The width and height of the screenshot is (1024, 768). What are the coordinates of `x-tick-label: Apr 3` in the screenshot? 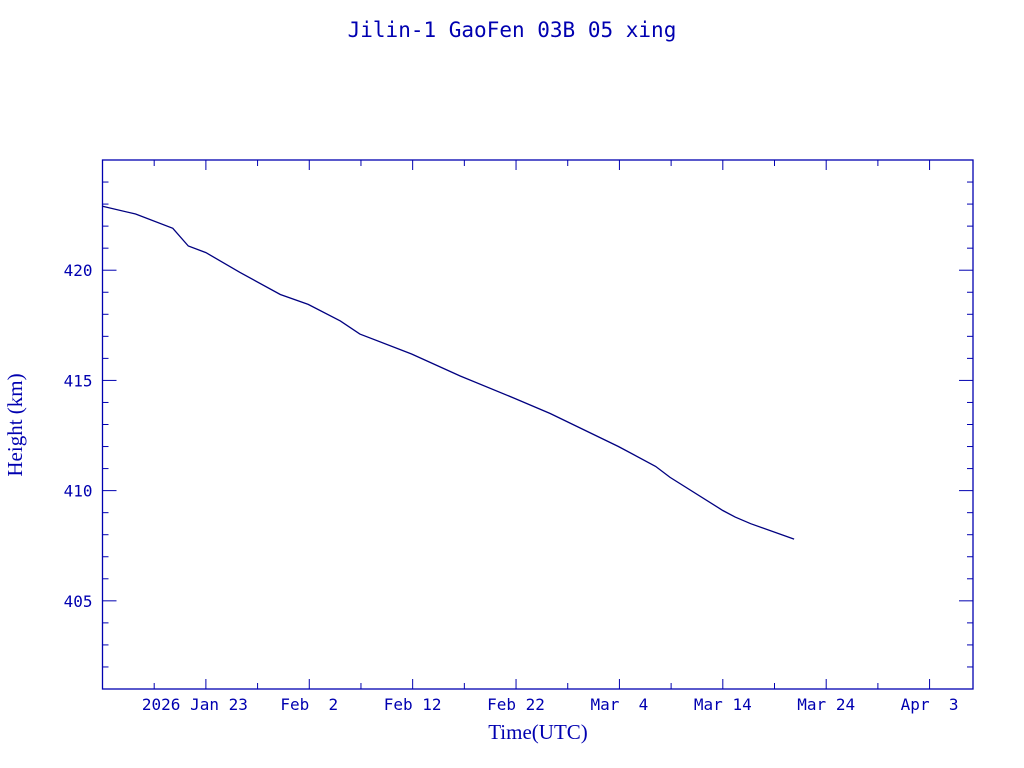 It's located at (930, 704).